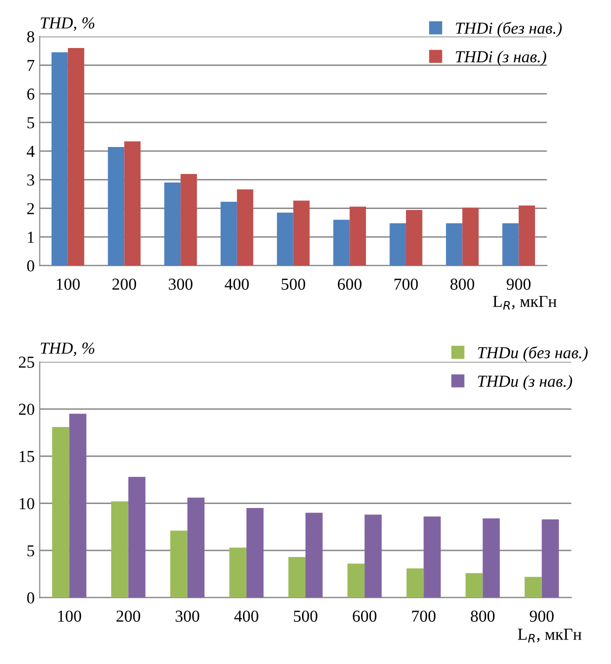 This screenshot has height=664, width=611. Describe the element at coordinates (30, 36) in the screenshot. I see `y-tick-label: 8` at that location.